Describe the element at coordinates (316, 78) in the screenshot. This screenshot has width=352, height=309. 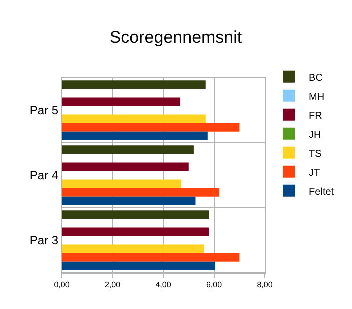
I see `legend-label: BC` at that location.